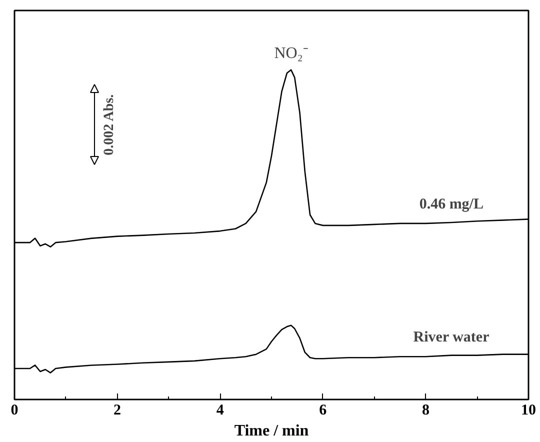 The width and height of the screenshot is (540, 442). I want to click on x-tick-label: 8, so click(426, 410).